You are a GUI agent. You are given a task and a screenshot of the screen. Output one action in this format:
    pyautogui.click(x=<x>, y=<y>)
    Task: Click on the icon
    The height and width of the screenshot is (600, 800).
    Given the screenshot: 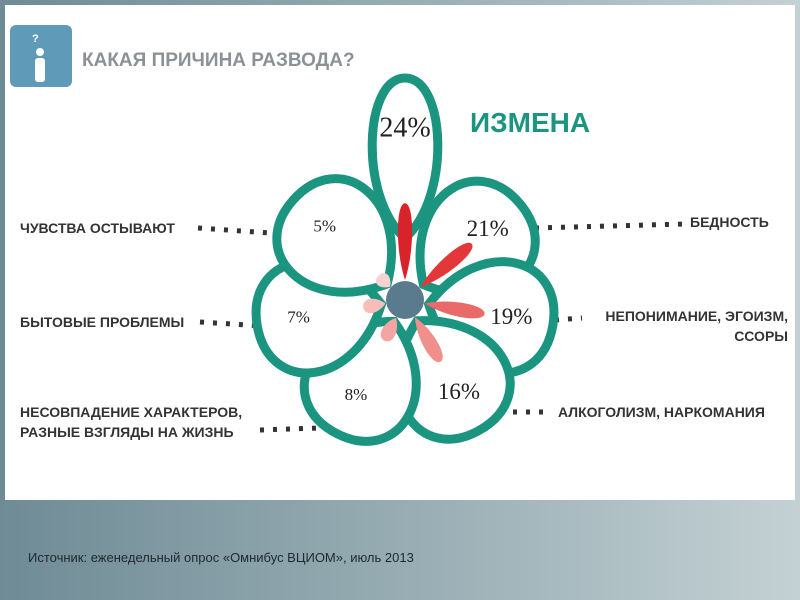 What is the action you would take?
    pyautogui.click(x=41, y=56)
    